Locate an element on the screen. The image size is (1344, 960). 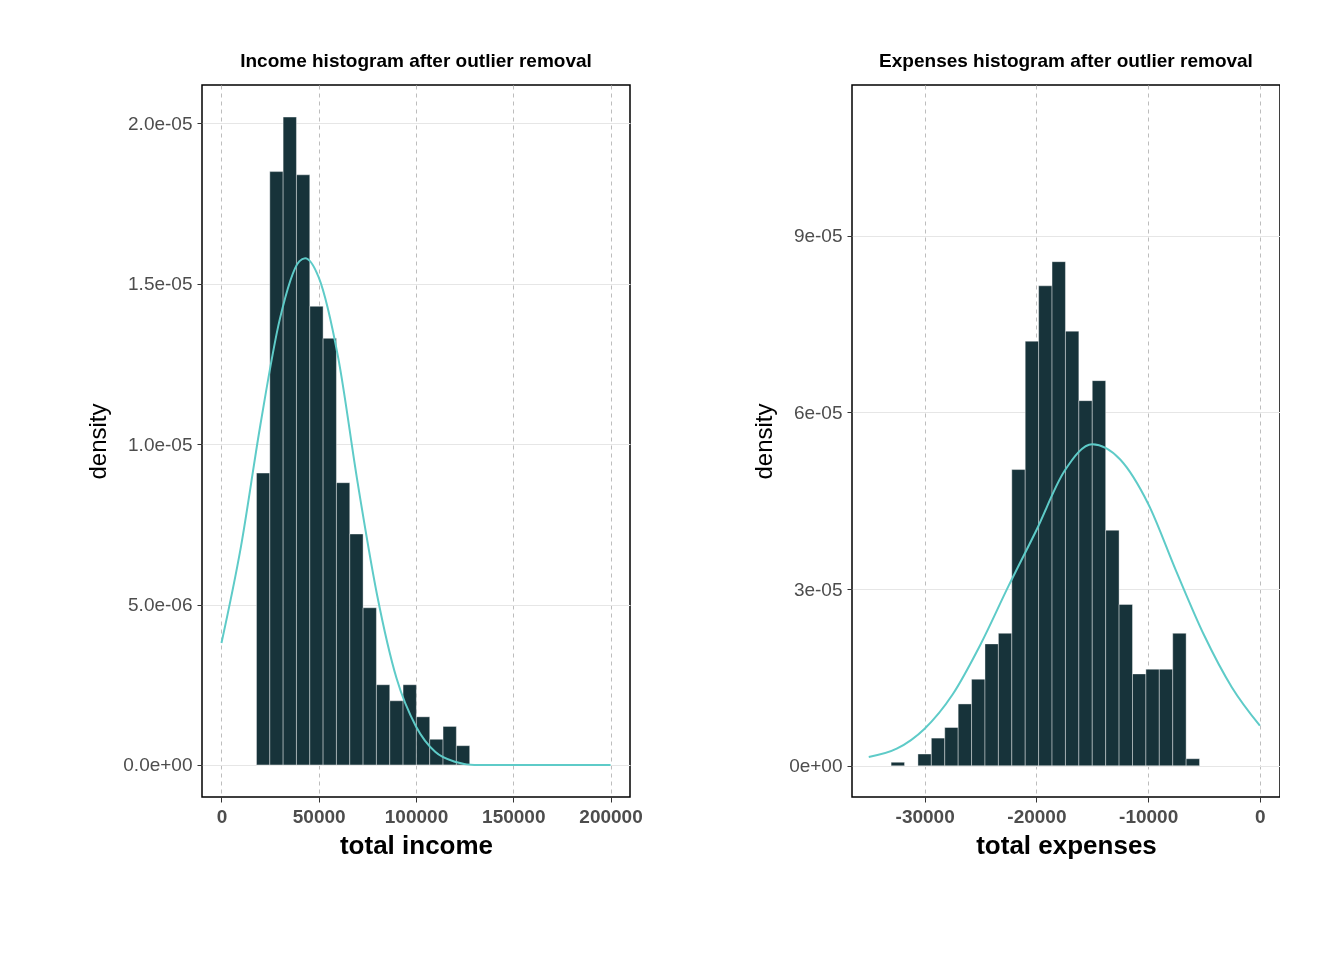
y-tick-label: 5.0e-06 is located at coordinates (160, 605).